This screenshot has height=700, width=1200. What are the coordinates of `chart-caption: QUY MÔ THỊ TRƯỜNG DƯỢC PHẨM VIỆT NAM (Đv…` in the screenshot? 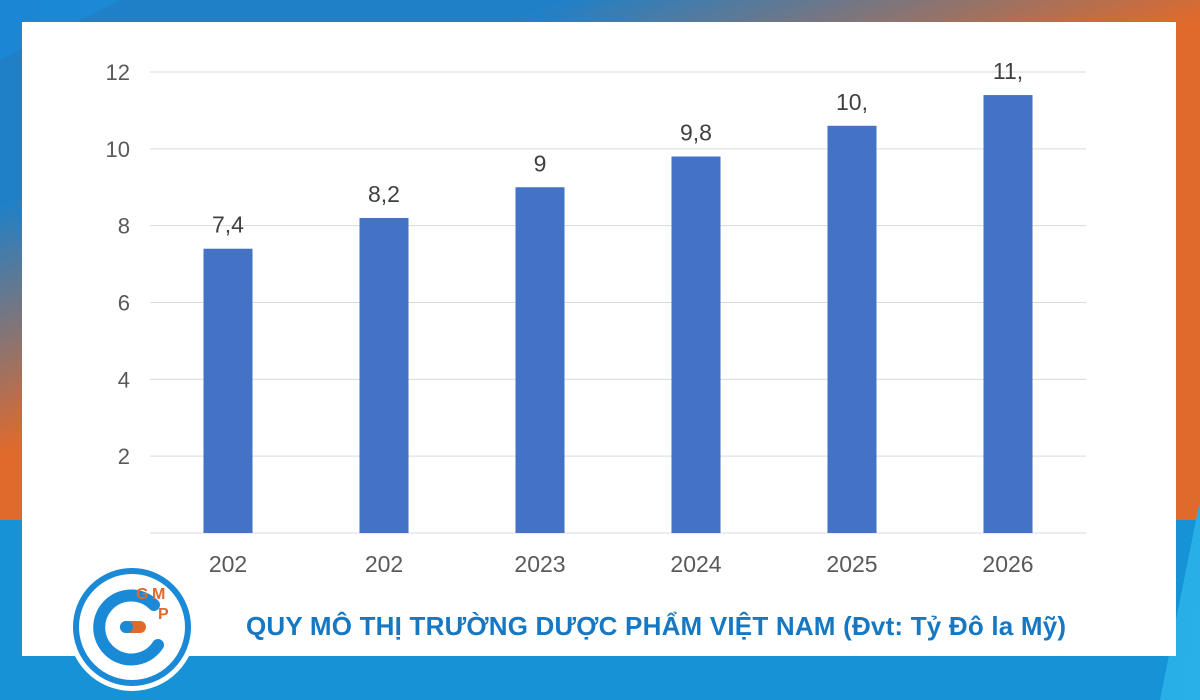 It's located at (656, 626).